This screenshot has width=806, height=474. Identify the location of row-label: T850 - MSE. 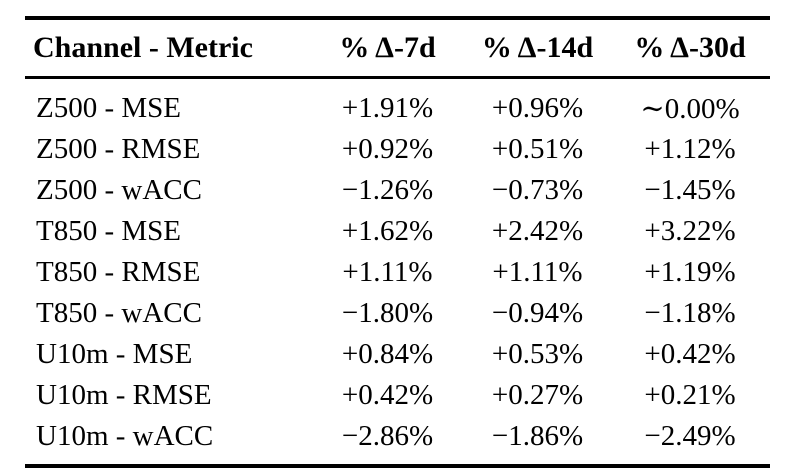
(108, 231).